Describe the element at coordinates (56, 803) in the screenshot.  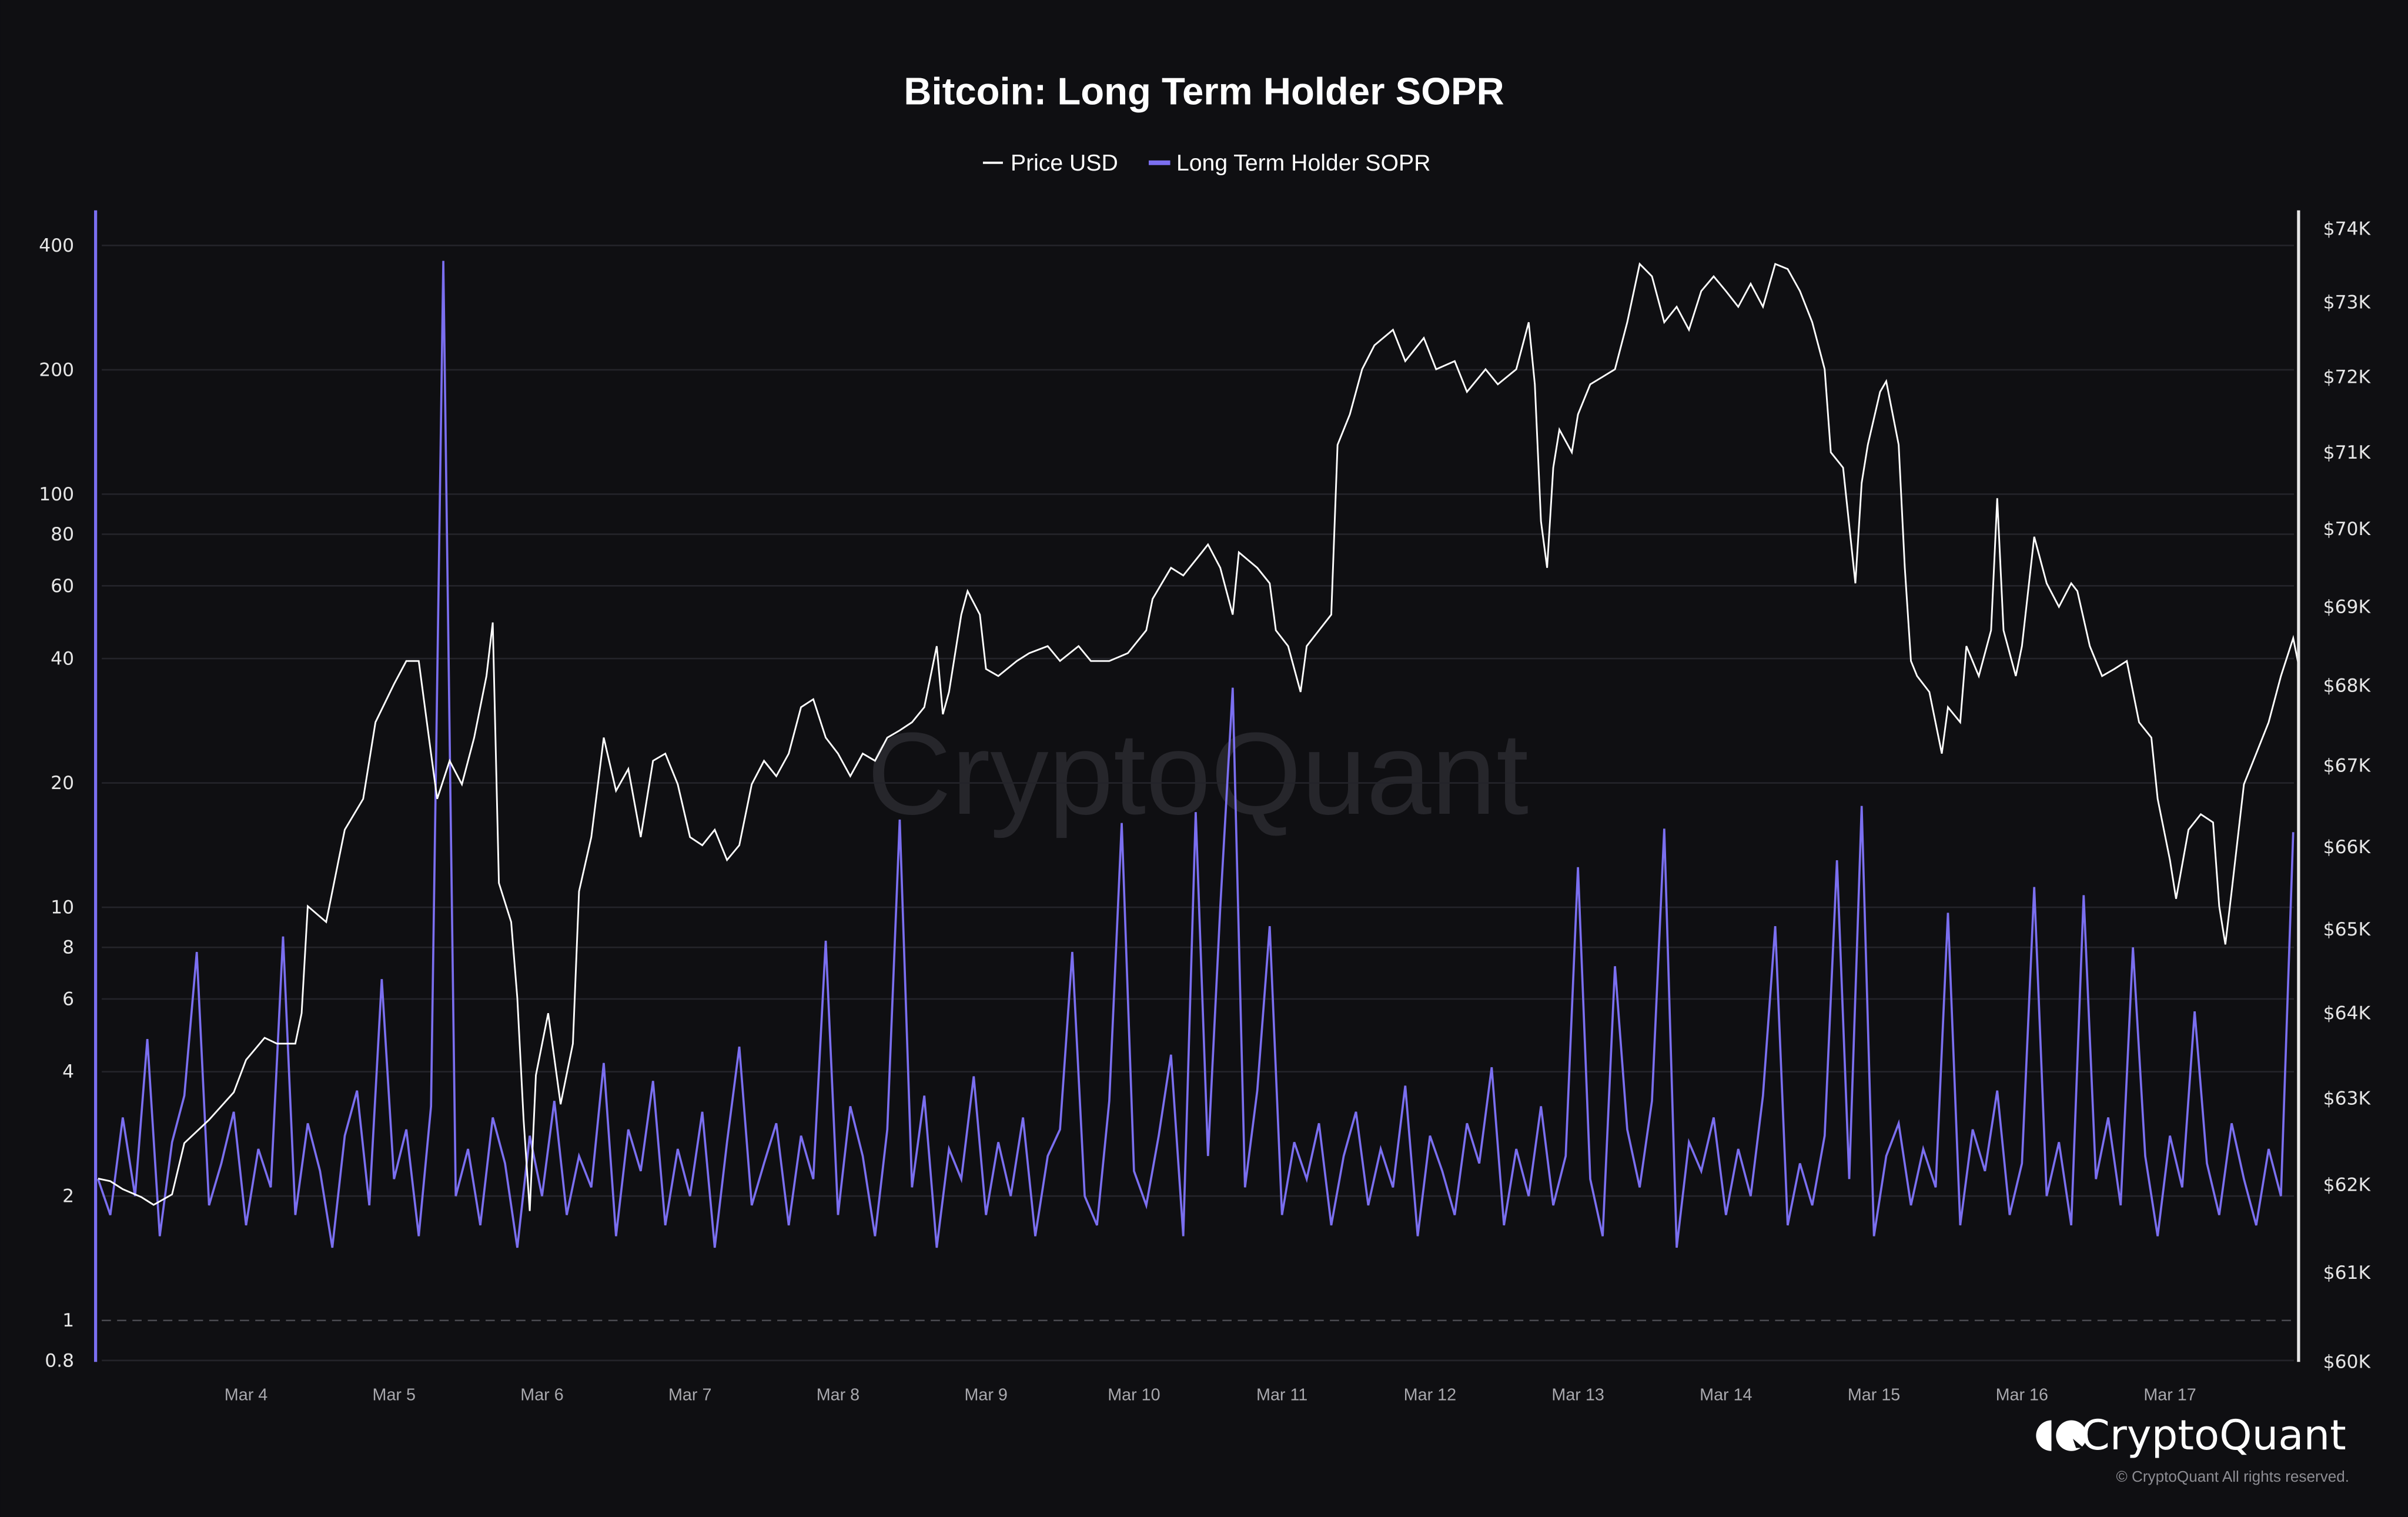
I see `left-axis-ticks: 400 200 100 80 60 40 20 10 8 6 4 2 1 0.8` at that location.